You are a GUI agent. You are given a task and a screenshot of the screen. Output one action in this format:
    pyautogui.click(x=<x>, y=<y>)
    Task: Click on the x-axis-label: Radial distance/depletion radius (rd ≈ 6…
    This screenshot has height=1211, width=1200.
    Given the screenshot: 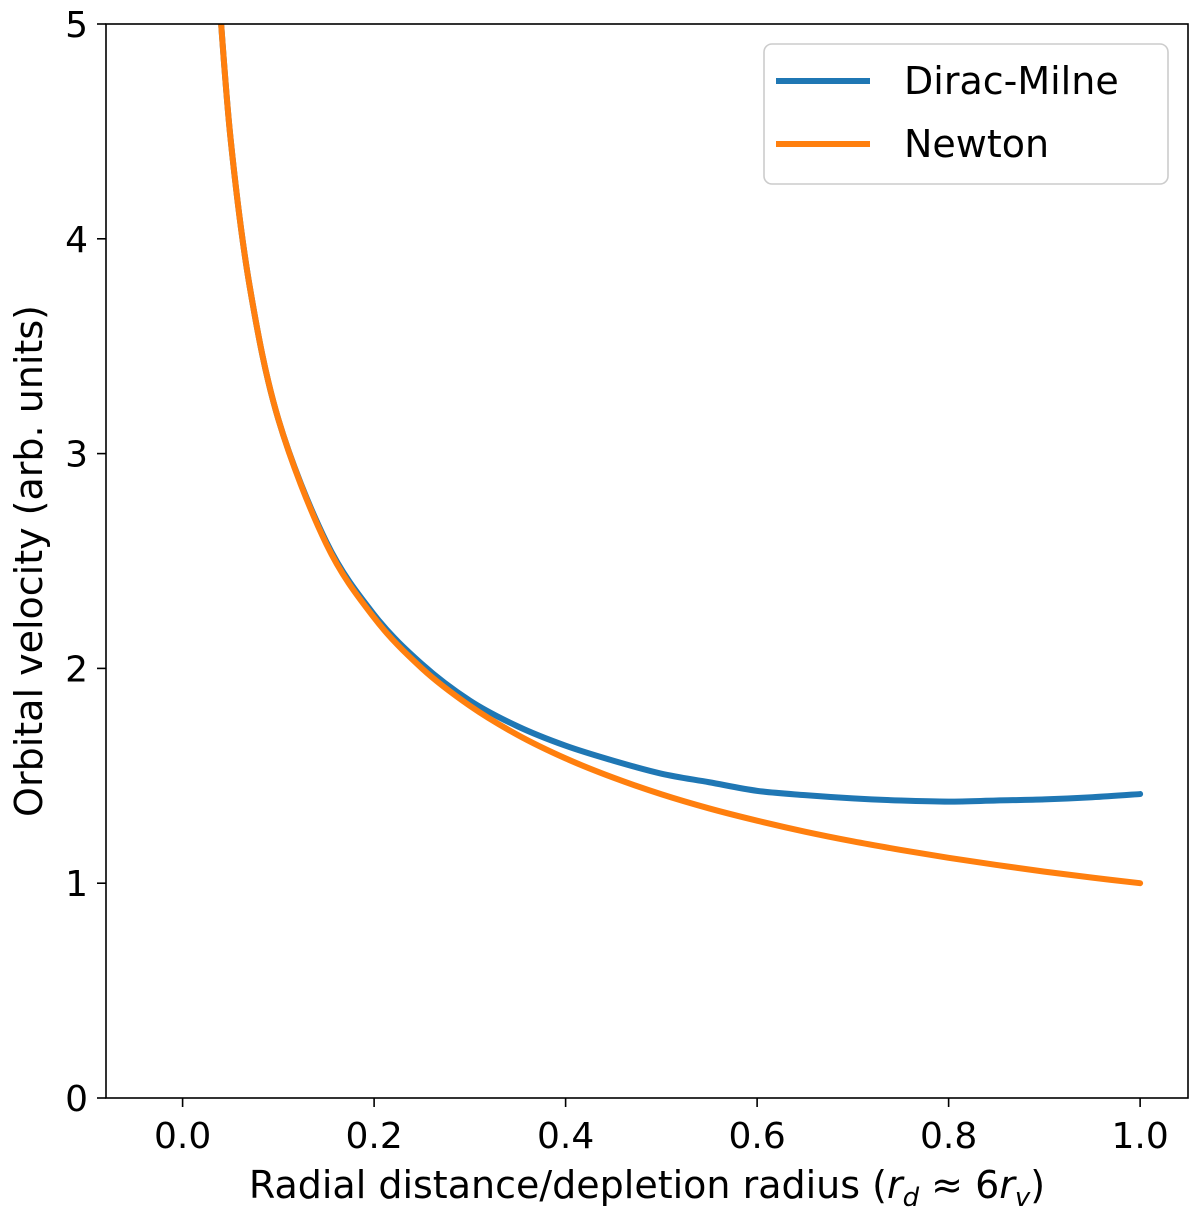 What is the action you would take?
    pyautogui.click(x=647, y=1187)
    